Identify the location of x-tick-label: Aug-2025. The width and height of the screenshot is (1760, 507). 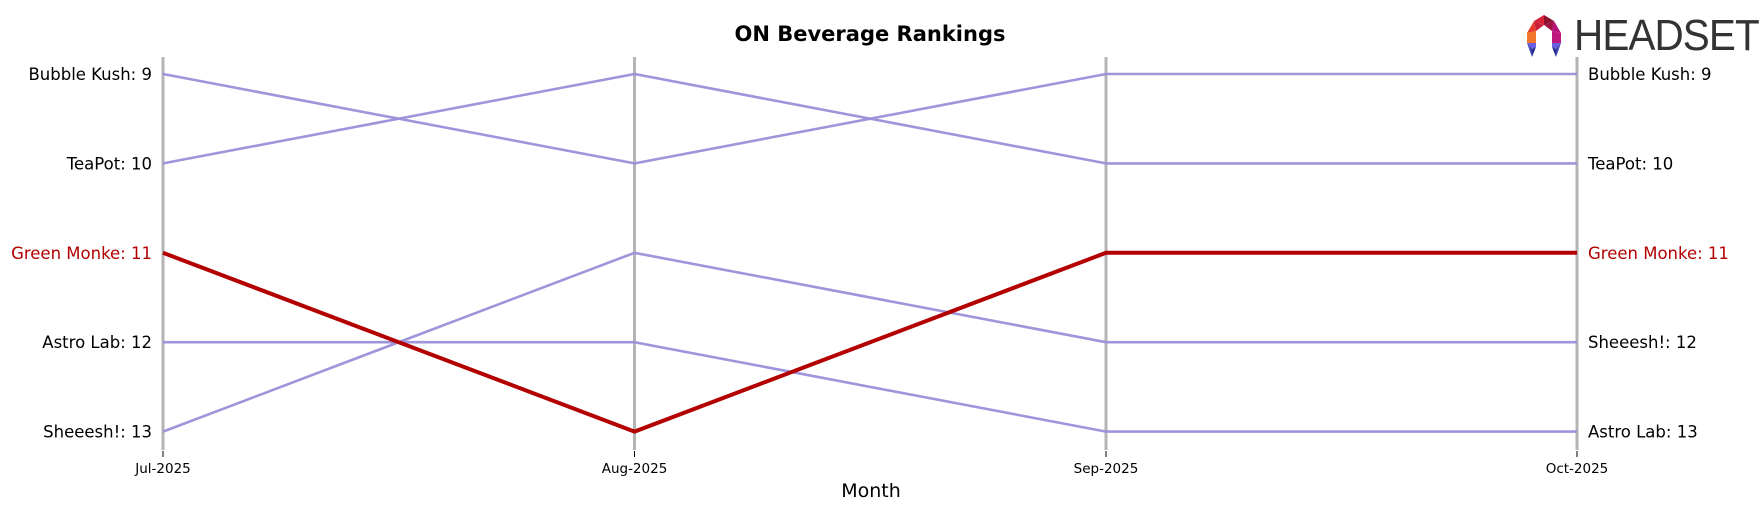
(635, 469).